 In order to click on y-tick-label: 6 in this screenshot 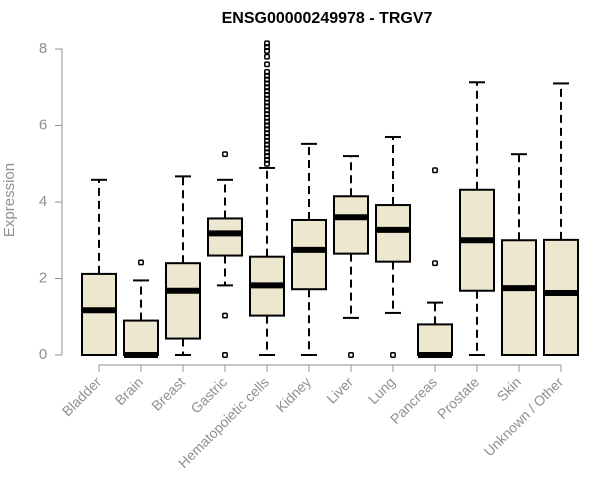, I will do `click(43, 124)`.